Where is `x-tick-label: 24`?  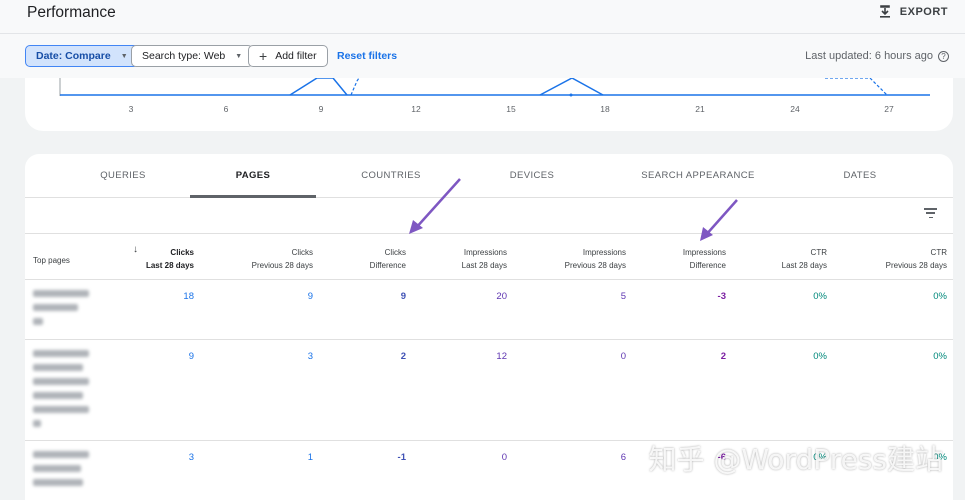 x-tick-label: 24 is located at coordinates (795, 109).